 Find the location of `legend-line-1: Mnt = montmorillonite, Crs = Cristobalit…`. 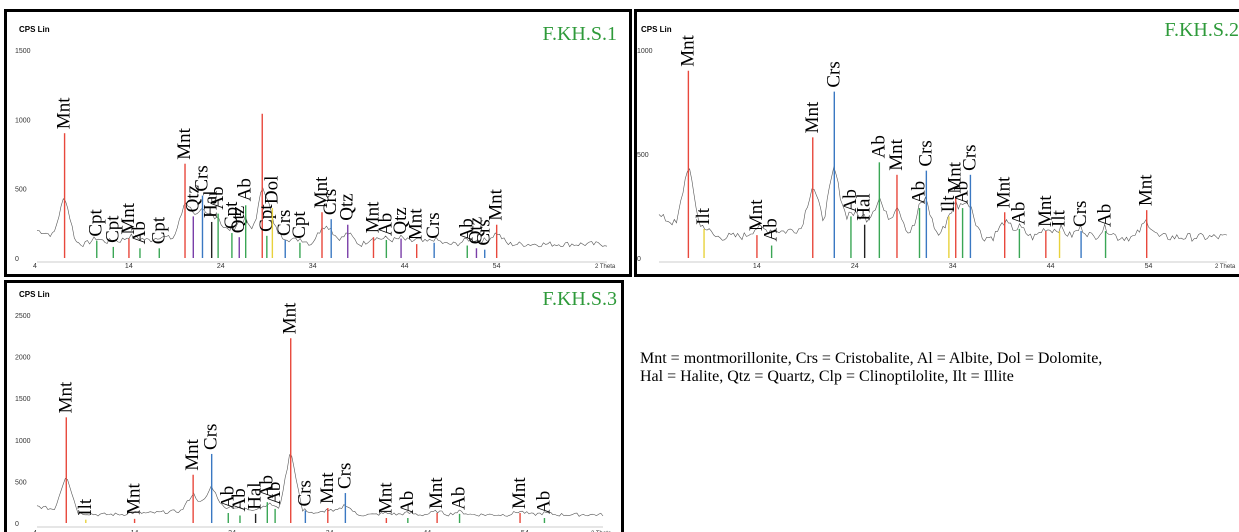

legend-line-1: Mnt = montmorillonite, Crs = Cristobalit… is located at coordinates (871, 358).